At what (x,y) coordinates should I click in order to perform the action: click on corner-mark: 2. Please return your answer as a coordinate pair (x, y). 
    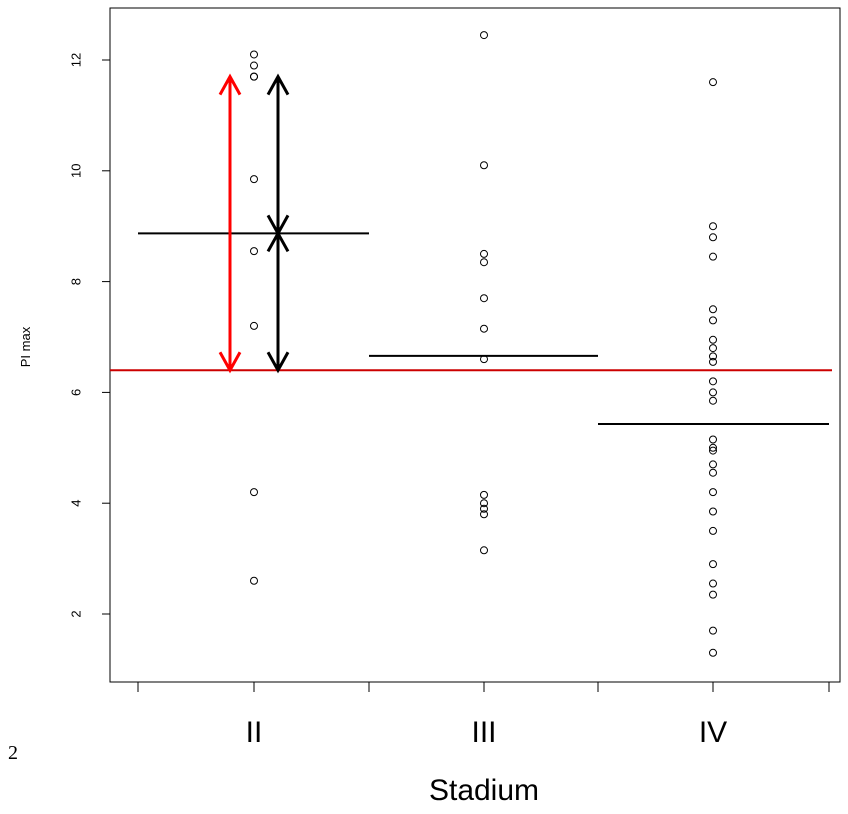
    Looking at the image, I should click on (13, 753).